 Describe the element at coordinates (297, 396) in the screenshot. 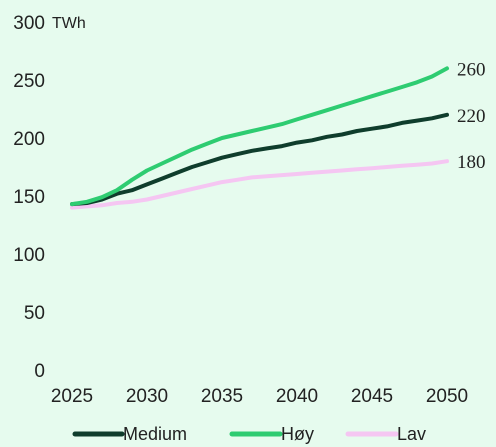

I see `x-tick-label-2040: 2040` at that location.